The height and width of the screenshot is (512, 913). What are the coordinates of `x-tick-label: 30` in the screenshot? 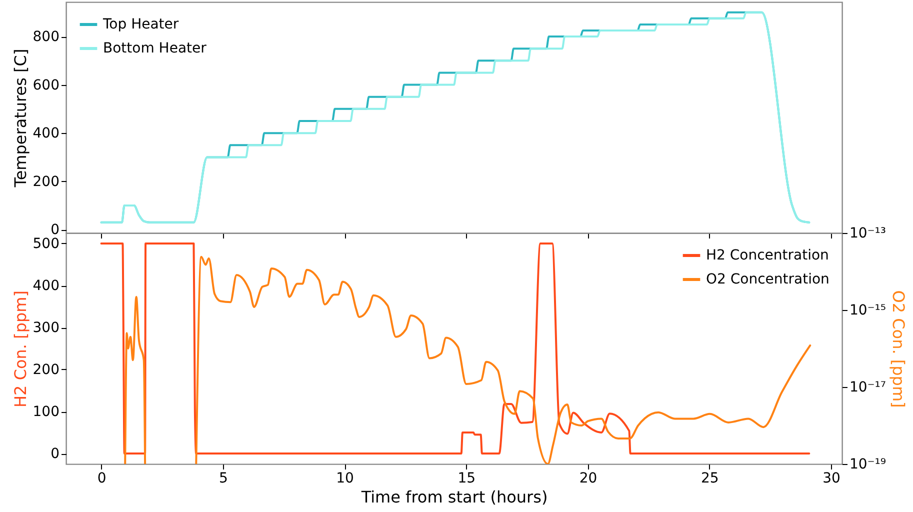 It's located at (831, 478).